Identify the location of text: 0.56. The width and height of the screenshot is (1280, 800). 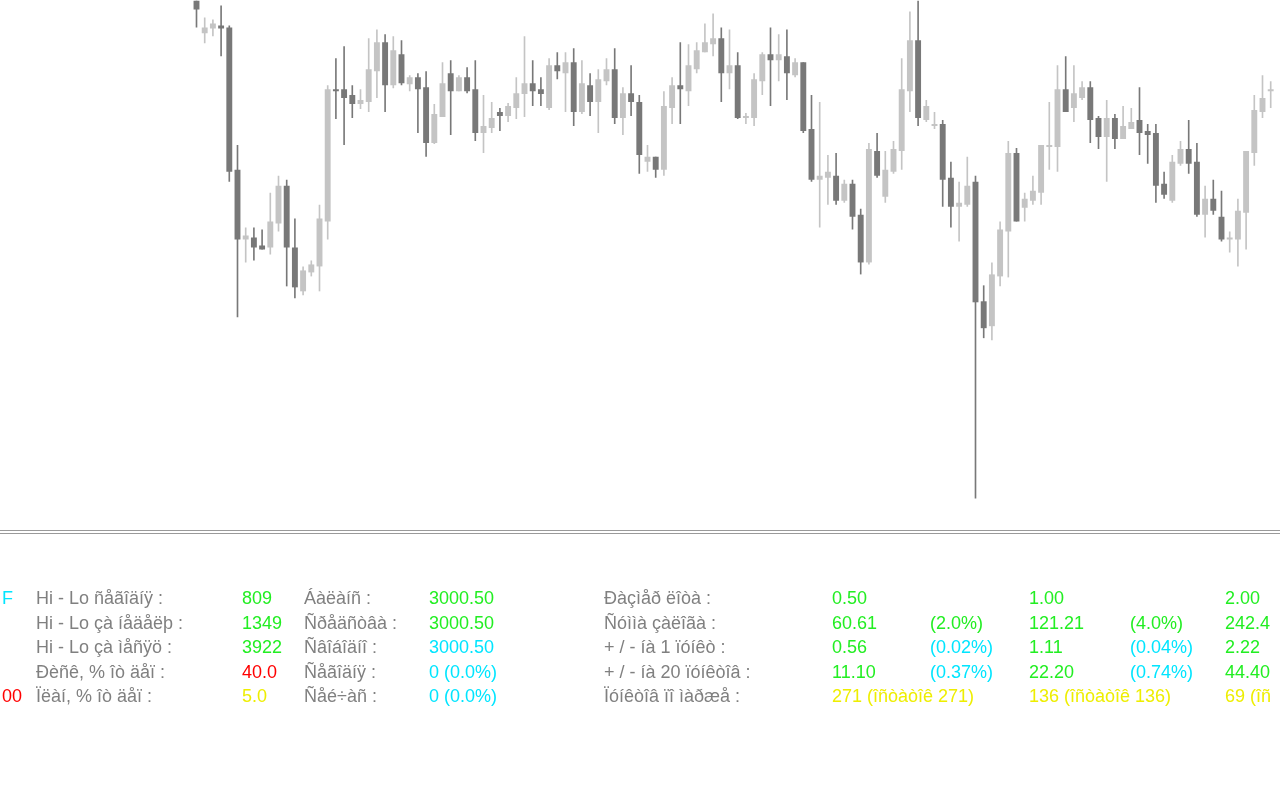
(850, 648).